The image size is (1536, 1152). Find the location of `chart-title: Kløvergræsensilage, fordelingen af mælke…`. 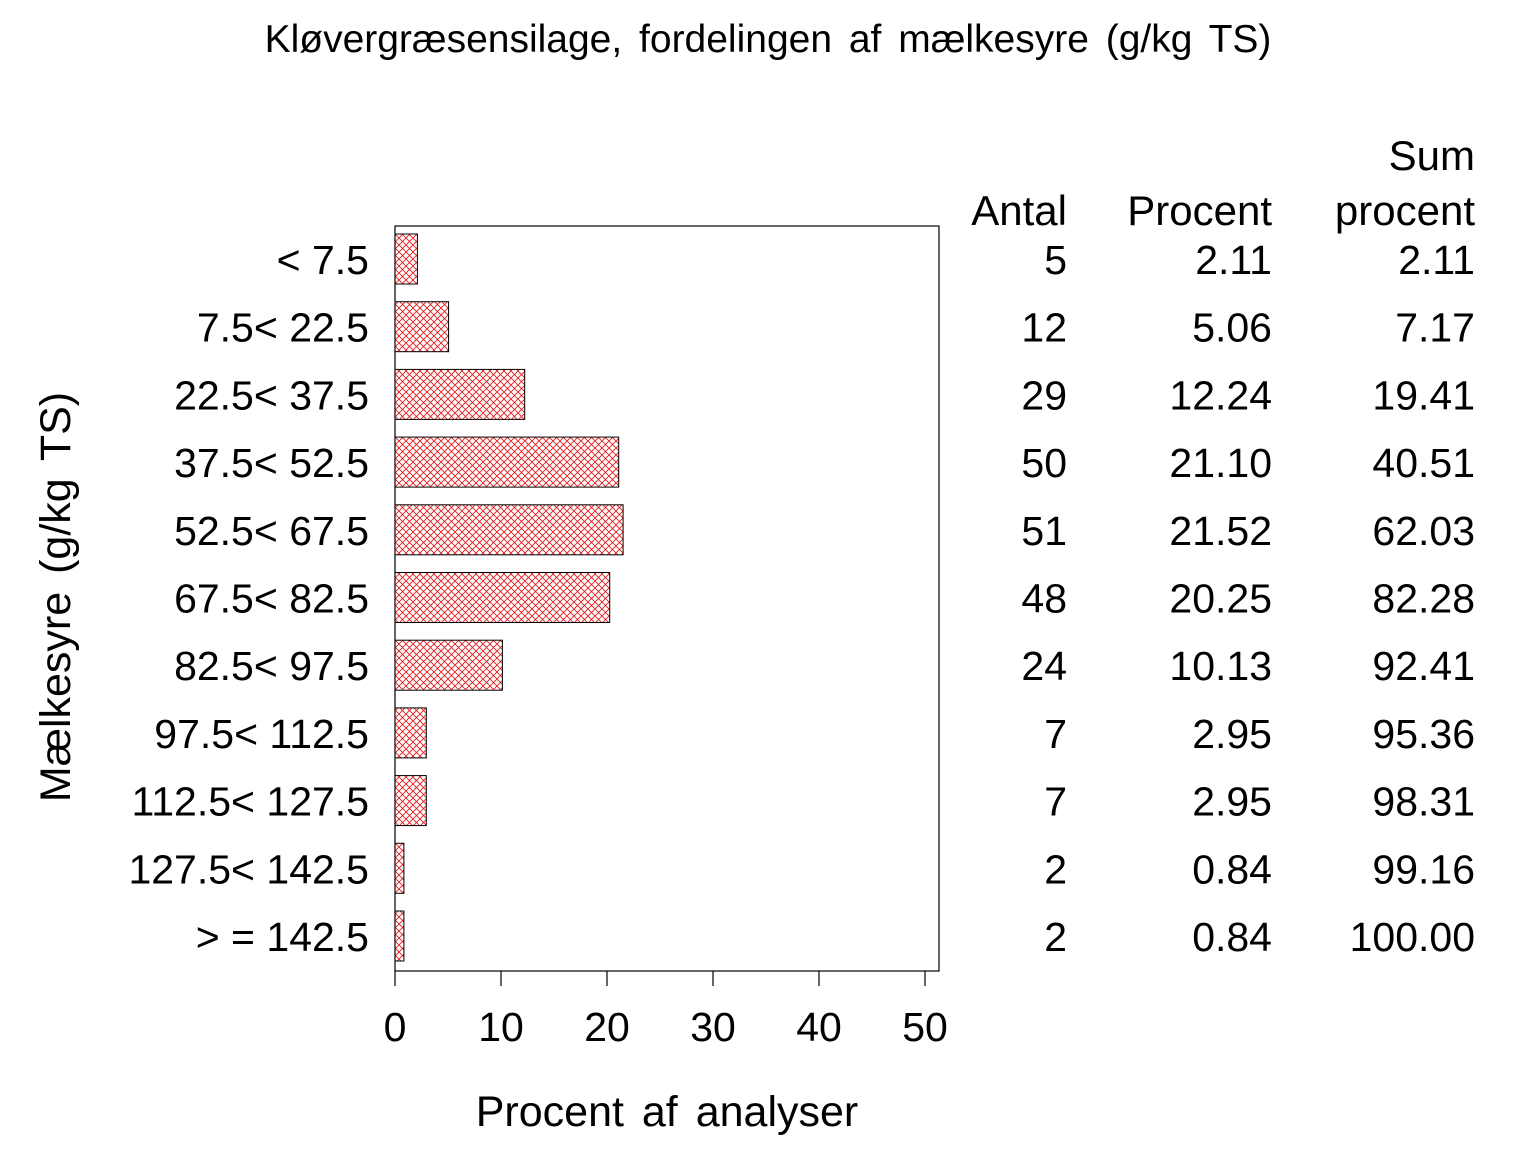

chart-title: Kløvergræsensilage, fordelingen af mælke… is located at coordinates (768, 39).